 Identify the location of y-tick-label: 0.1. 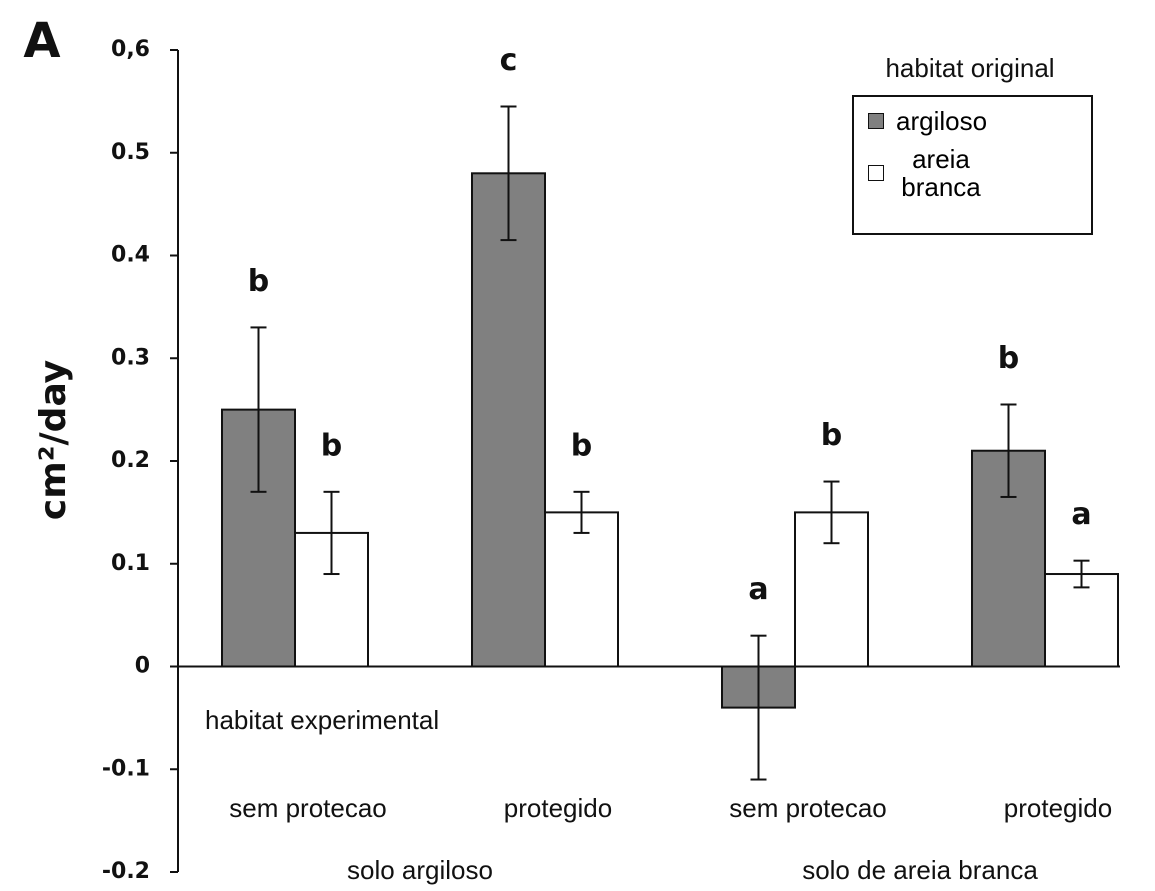
(130, 563).